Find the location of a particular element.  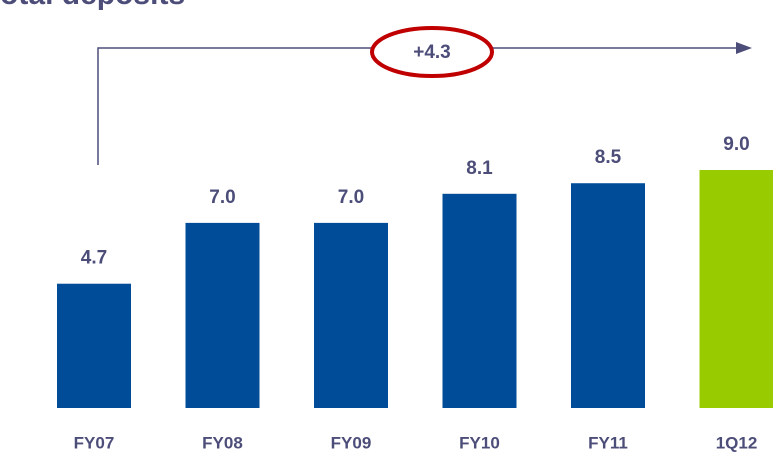

x-tick-label: FY07 is located at coordinates (94, 442).